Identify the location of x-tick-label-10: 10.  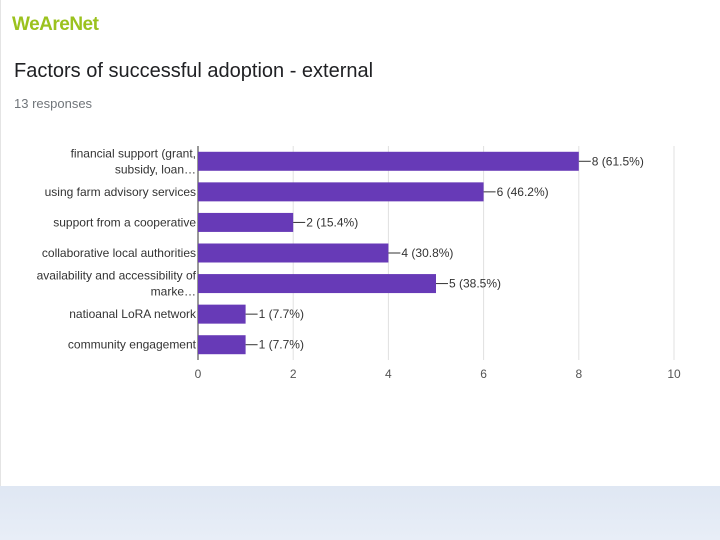
(674, 374).